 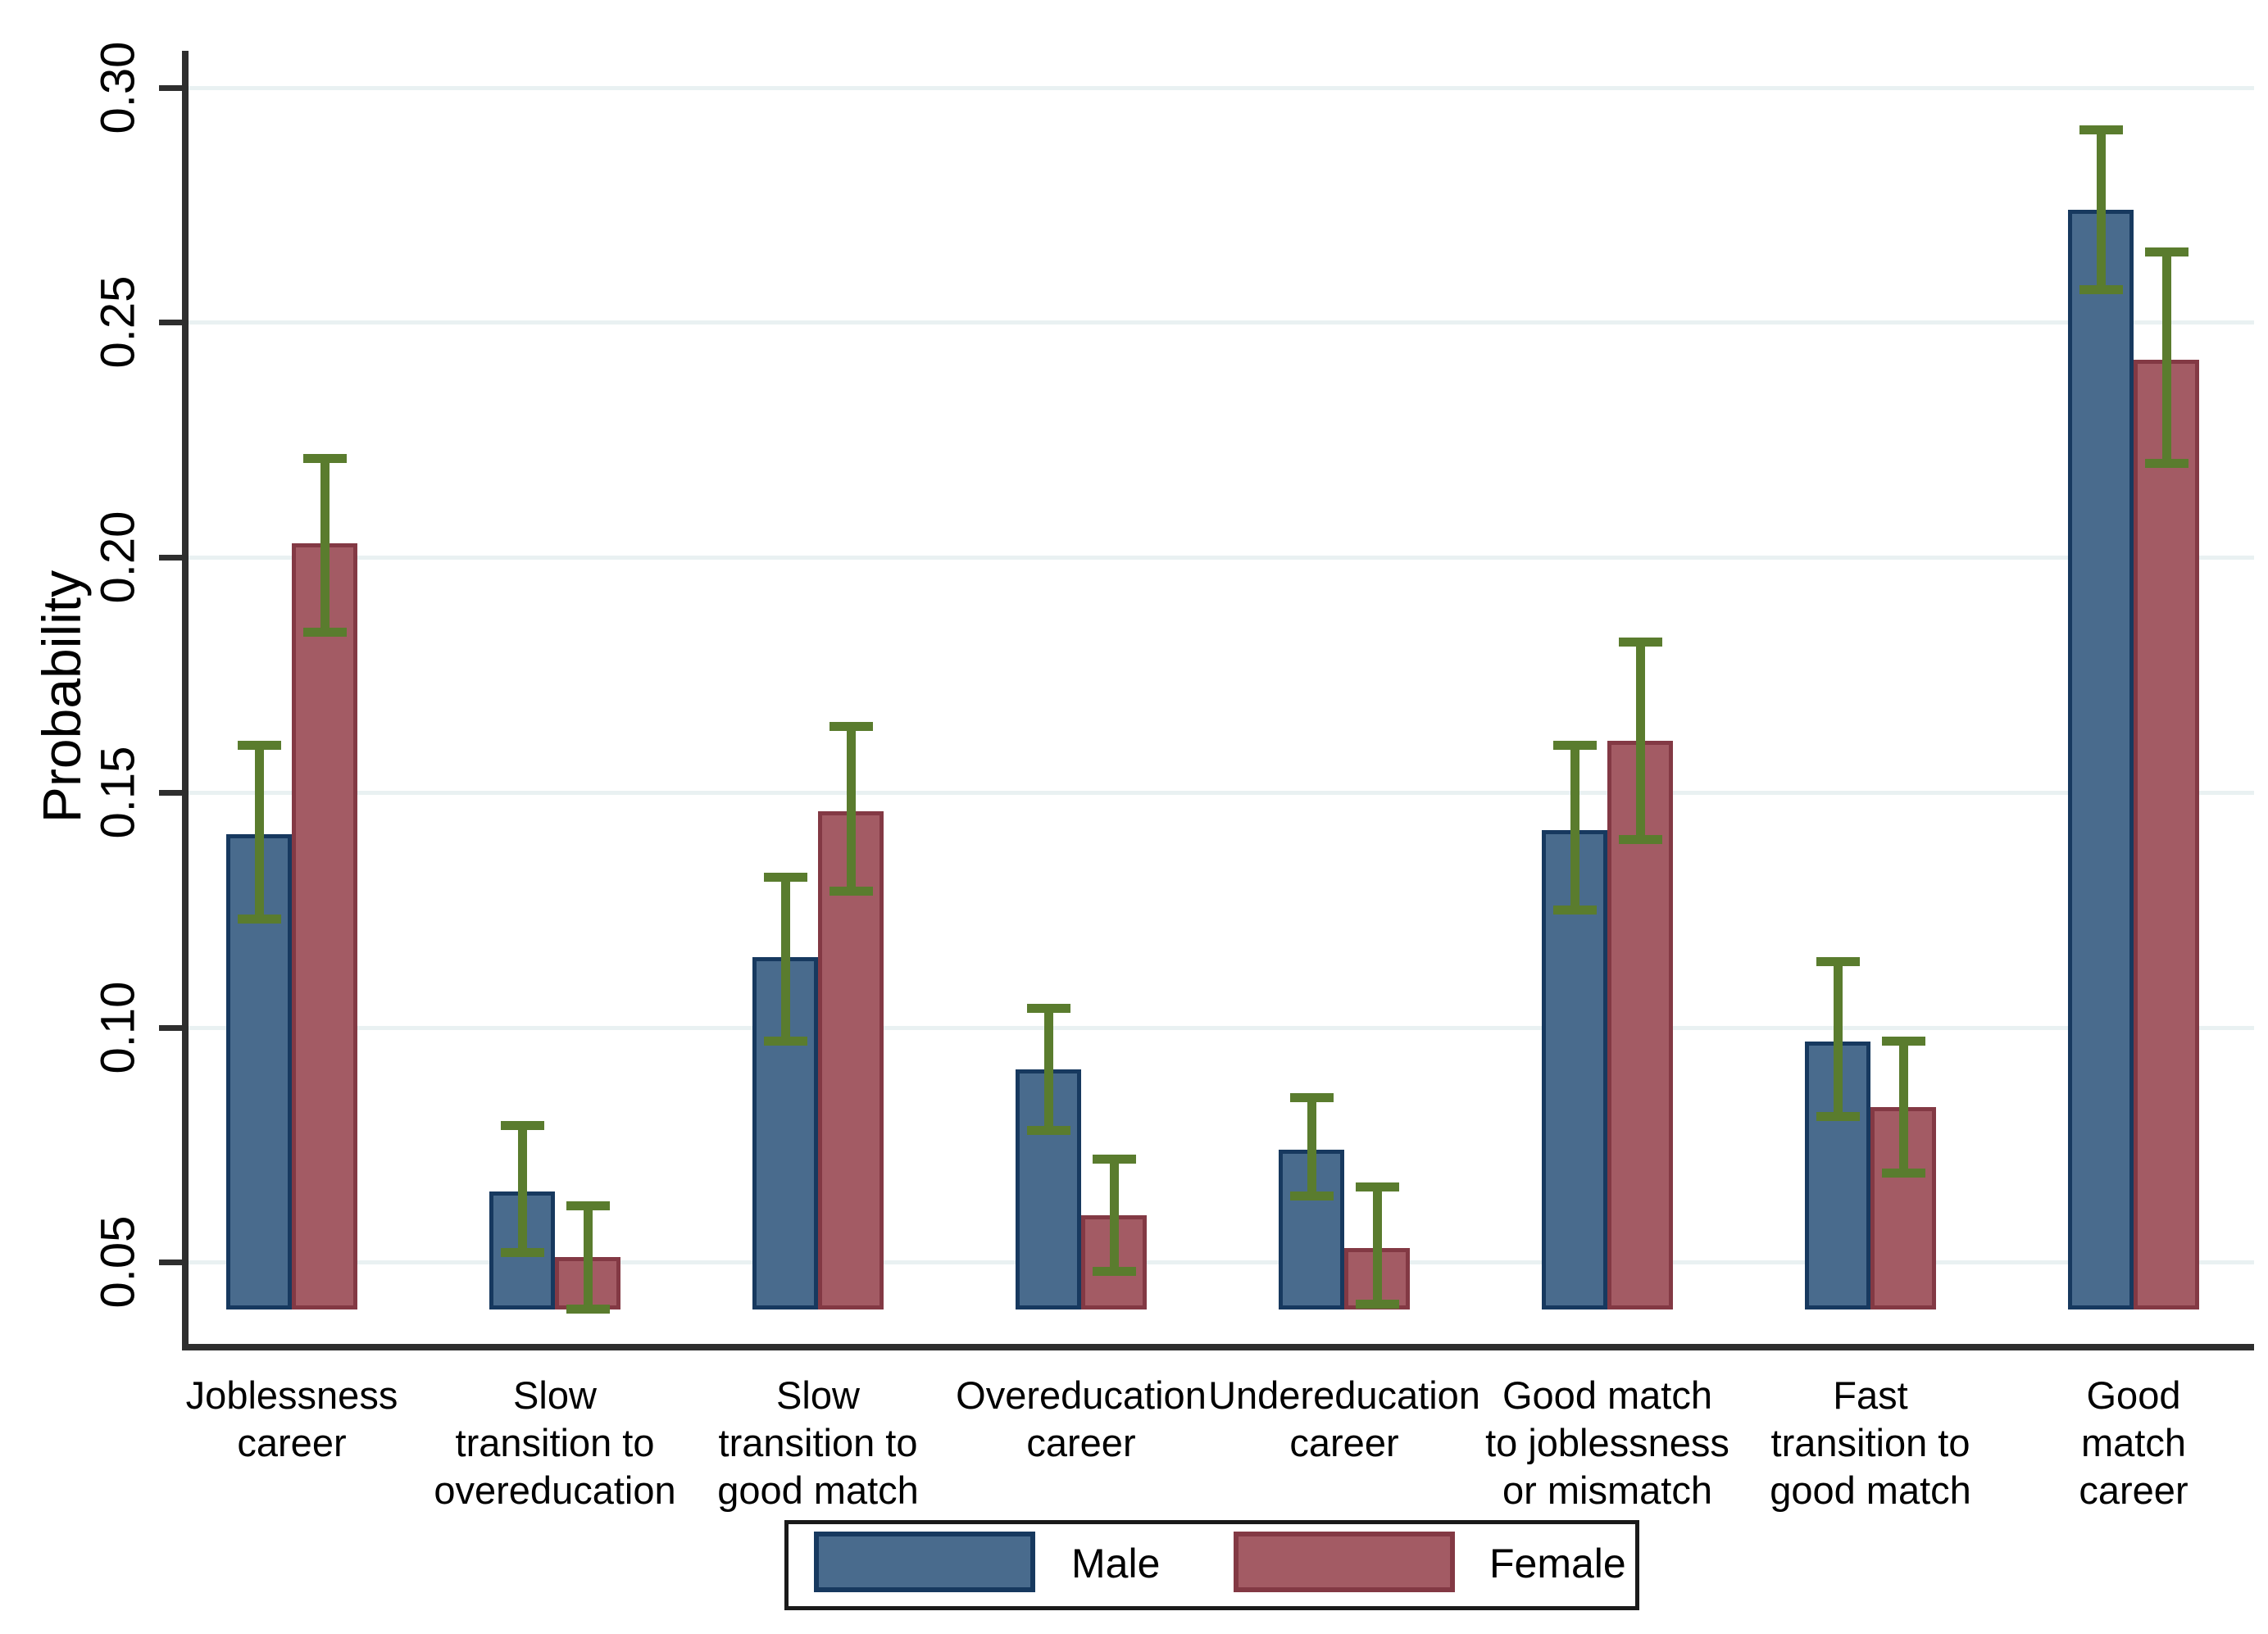 What do you see at coordinates (1344, 1418) in the screenshot?
I see `category-label: Undereducation career` at bounding box center [1344, 1418].